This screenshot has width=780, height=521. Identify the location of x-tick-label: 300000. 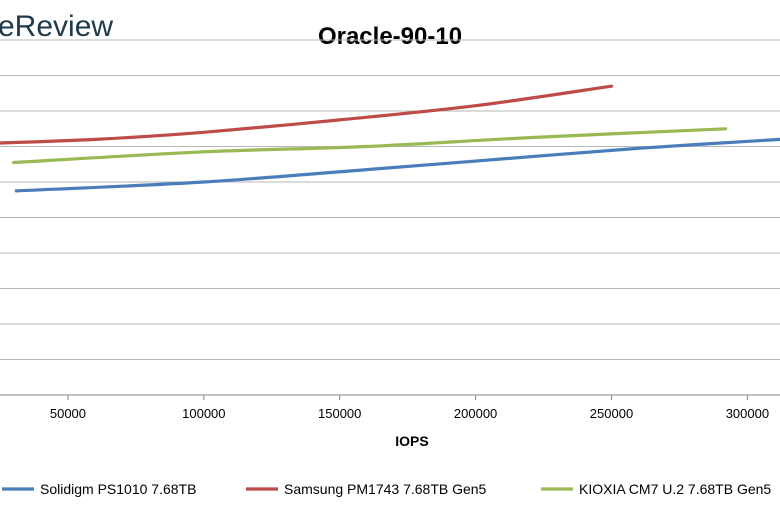
(747, 413).